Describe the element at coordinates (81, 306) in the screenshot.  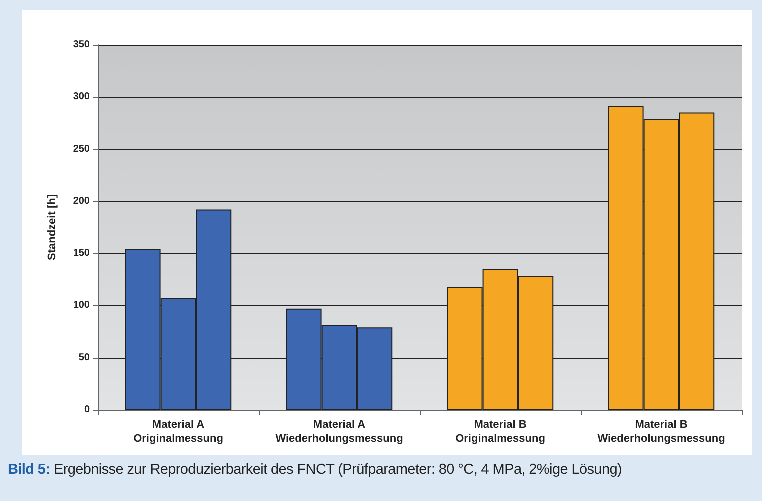
I see `y-tick-label: 100` at that location.